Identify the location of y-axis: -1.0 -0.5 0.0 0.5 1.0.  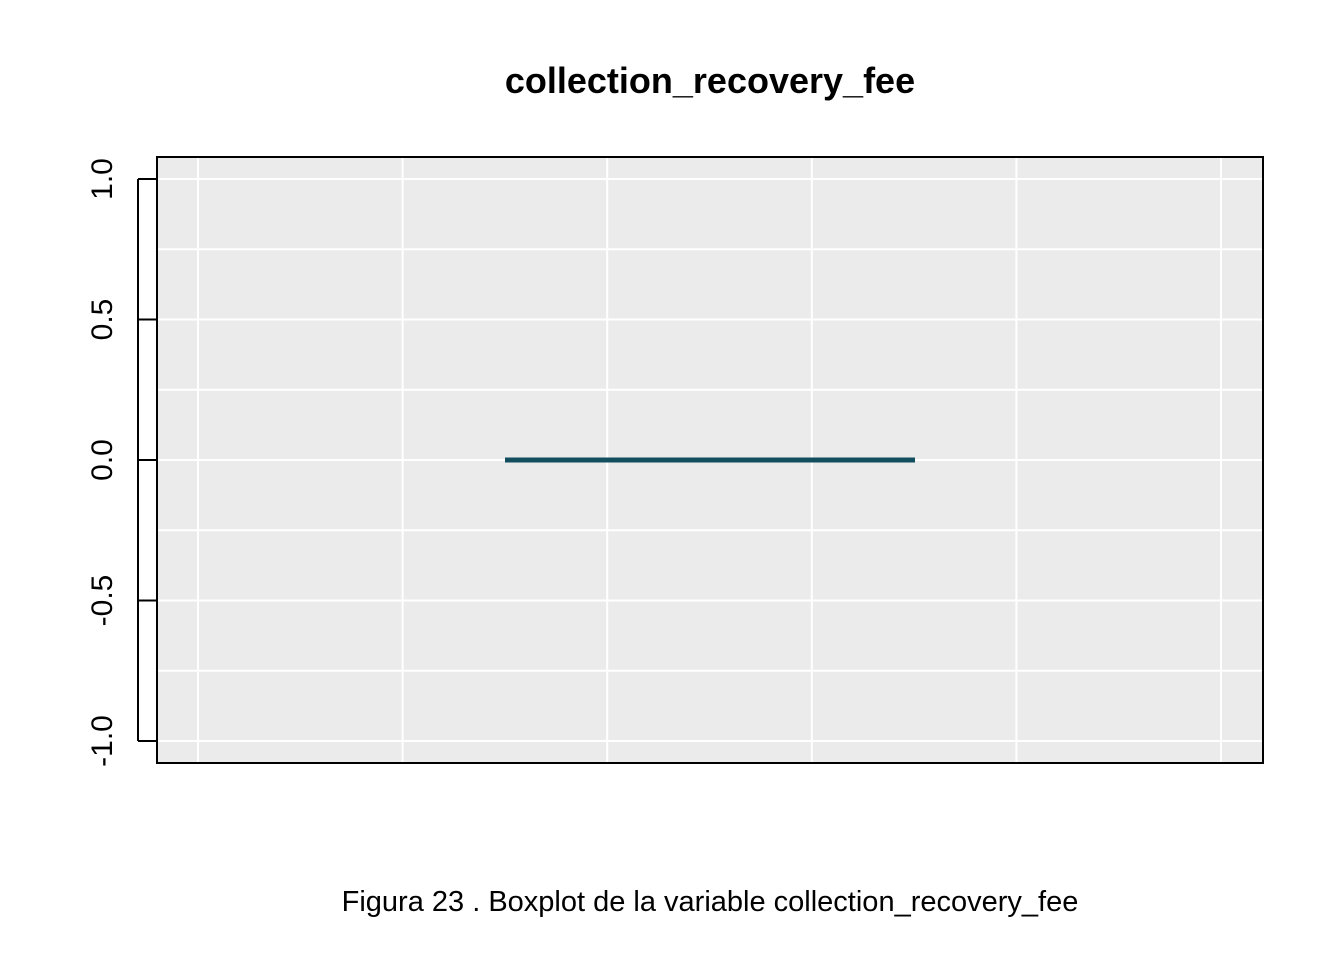
(121, 462).